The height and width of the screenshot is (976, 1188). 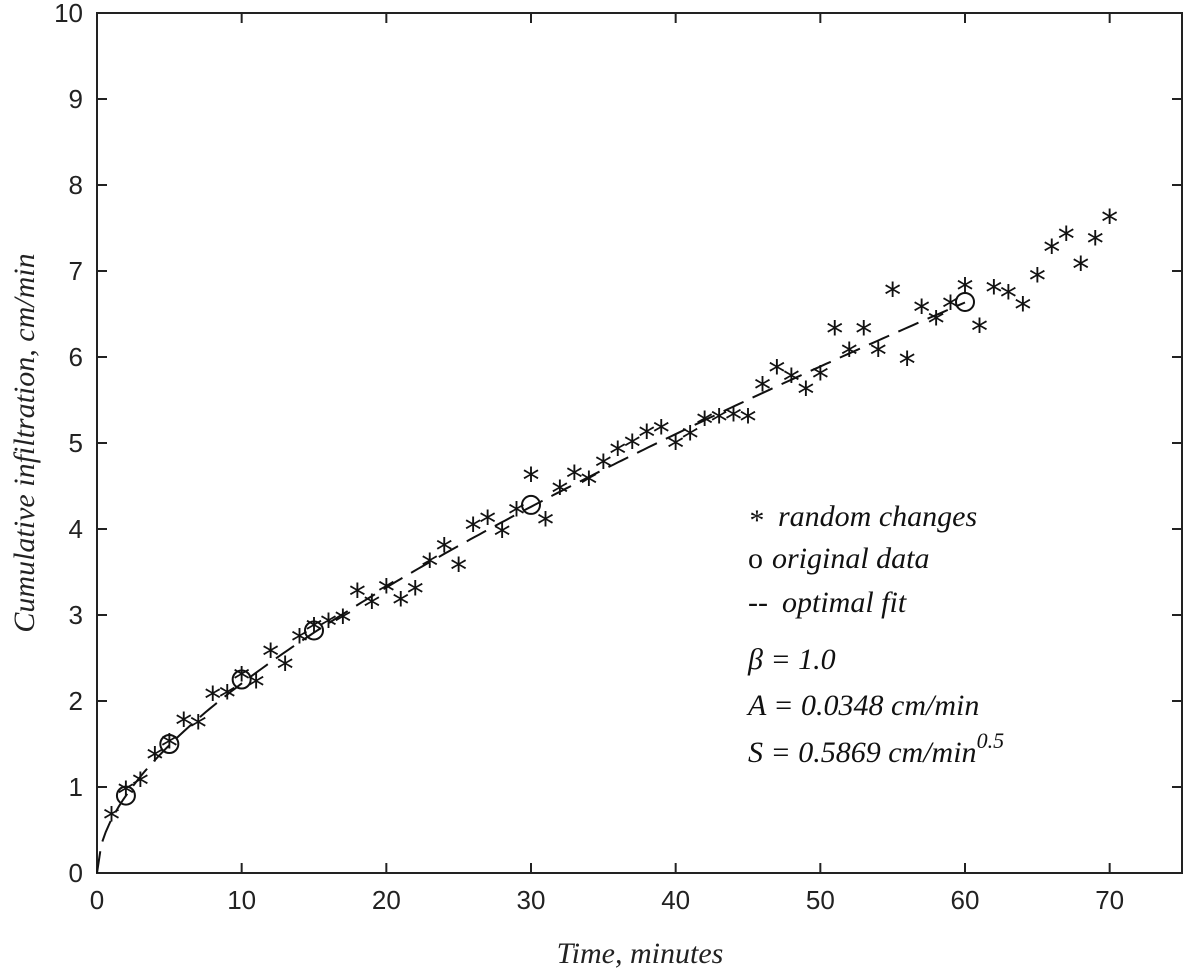 I want to click on y-tick-label: 9, so click(x=76, y=99).